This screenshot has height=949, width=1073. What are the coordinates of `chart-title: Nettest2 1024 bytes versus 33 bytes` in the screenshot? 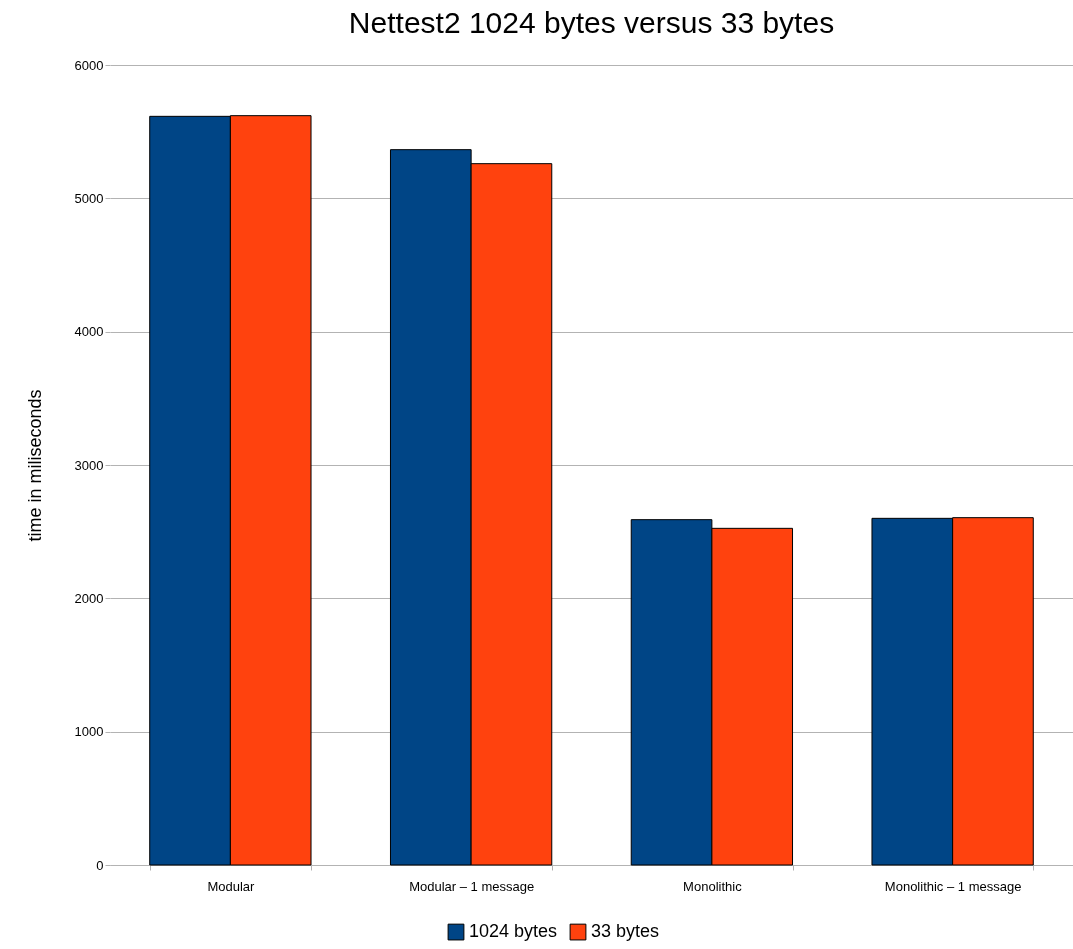 It's located at (591, 22).